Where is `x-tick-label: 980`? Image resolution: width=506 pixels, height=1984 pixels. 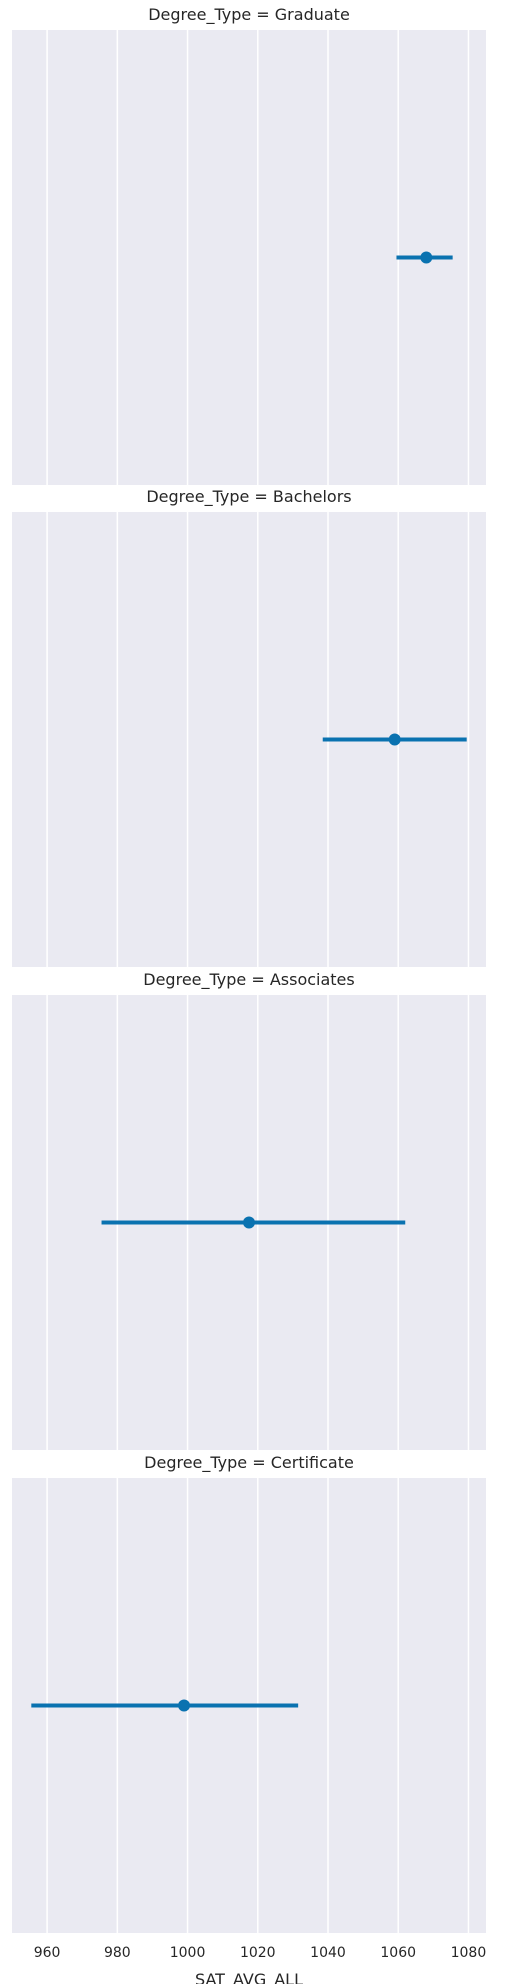
x-tick-label: 980 is located at coordinates (117, 1953).